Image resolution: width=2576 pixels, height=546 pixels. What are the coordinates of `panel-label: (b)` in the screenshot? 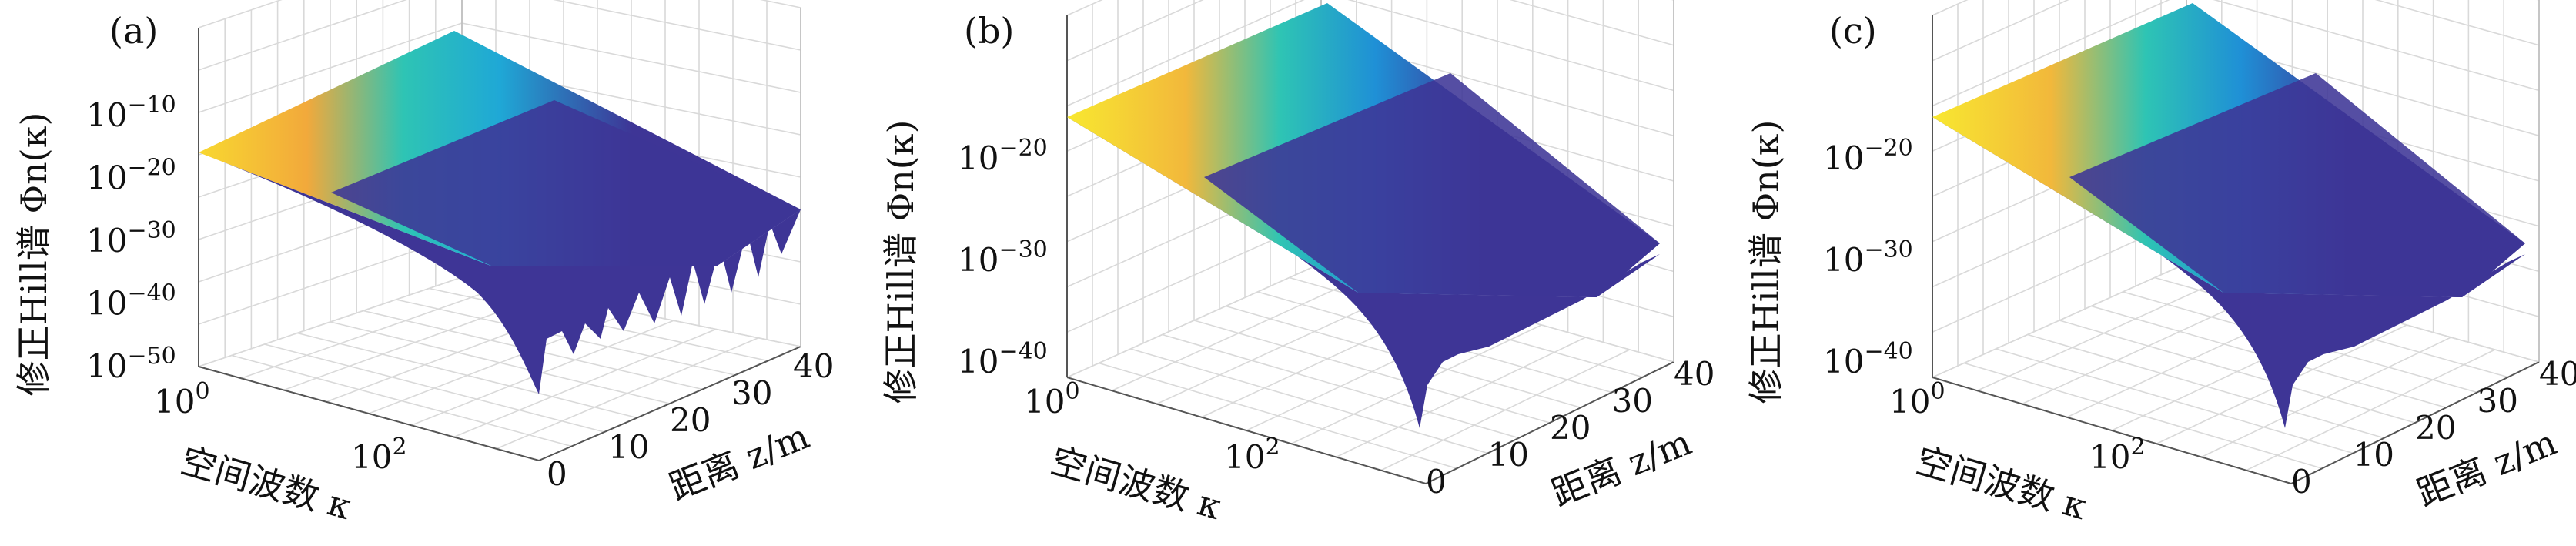 It's located at (989, 31).